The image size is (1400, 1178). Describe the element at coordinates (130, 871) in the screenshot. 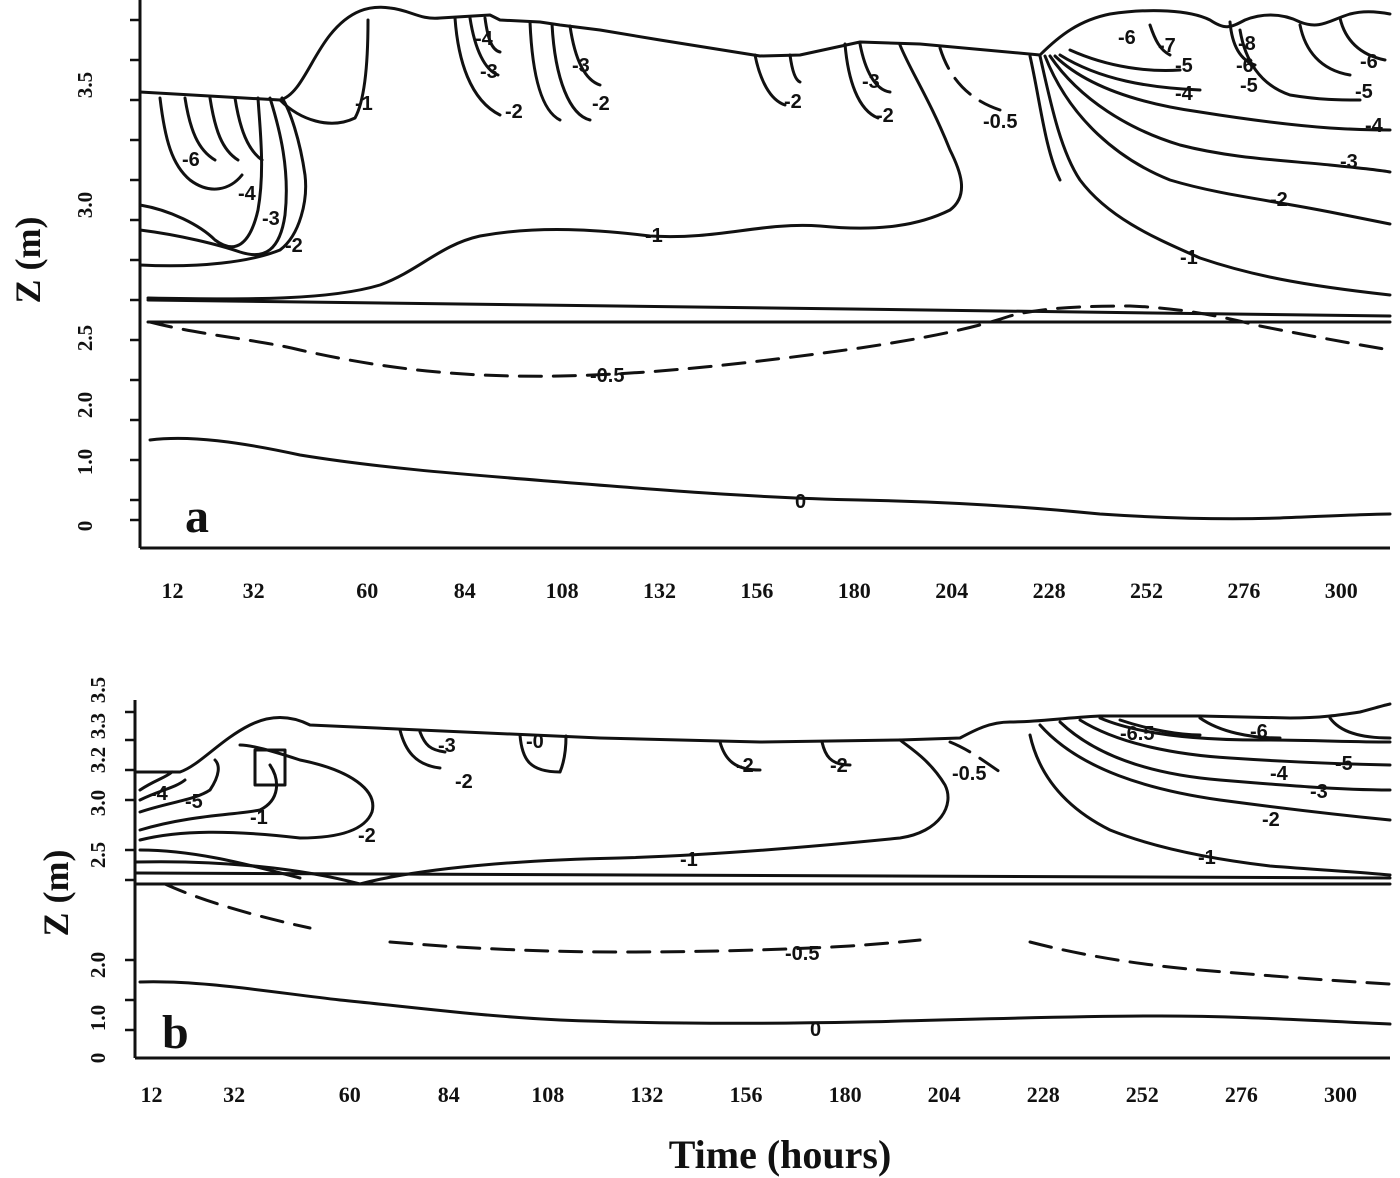

I see `panel-b-y-ticks` at that location.